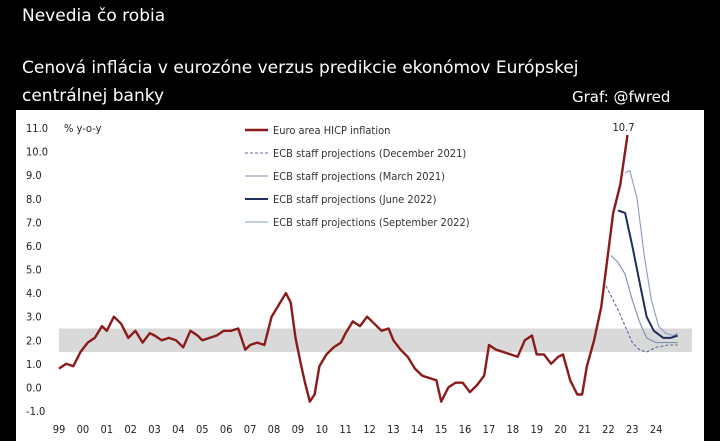  I want to click on x-tick-label: 04, so click(178, 429).